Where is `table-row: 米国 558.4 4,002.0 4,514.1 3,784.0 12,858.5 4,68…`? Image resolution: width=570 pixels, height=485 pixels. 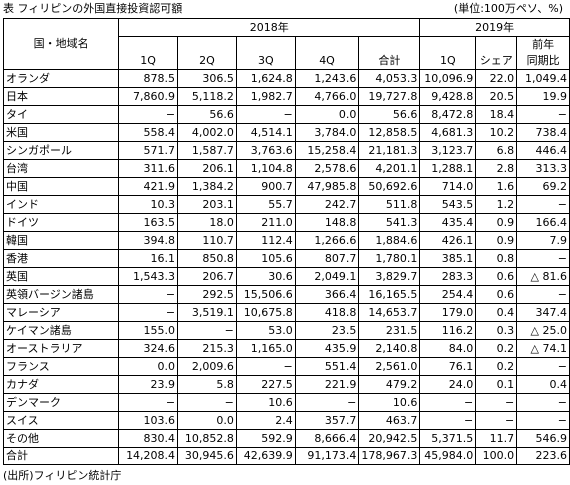 table-row: 米国 558.4 4,002.0 4,514.1 3,784.0 12,858.5 4,68… is located at coordinates (286, 132).